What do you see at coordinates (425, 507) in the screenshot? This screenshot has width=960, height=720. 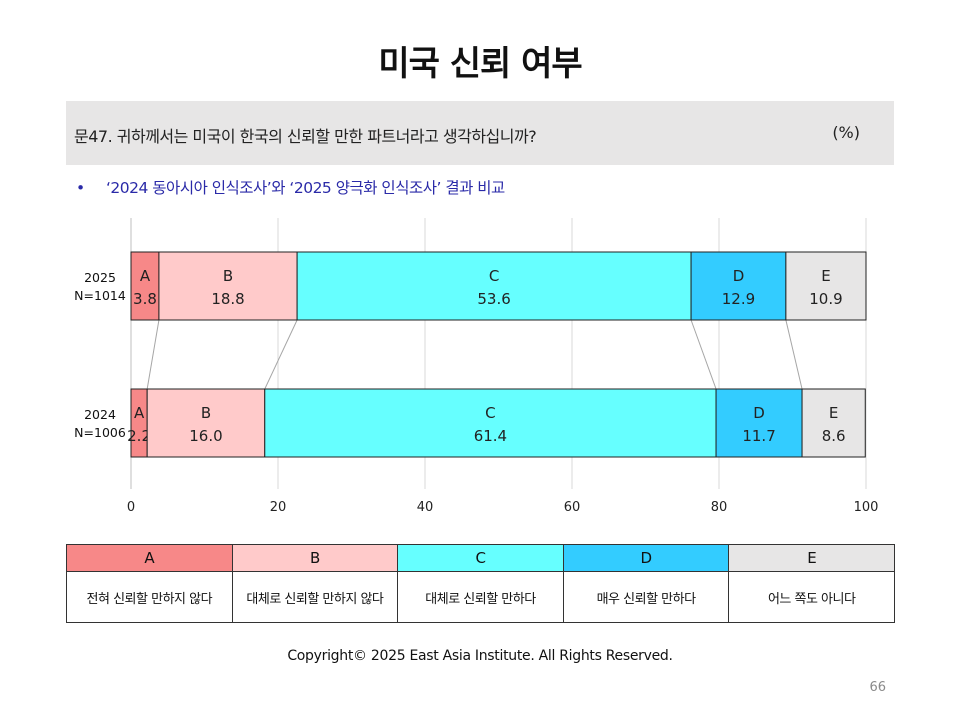 I see `x-tick-label: 40` at bounding box center [425, 507].